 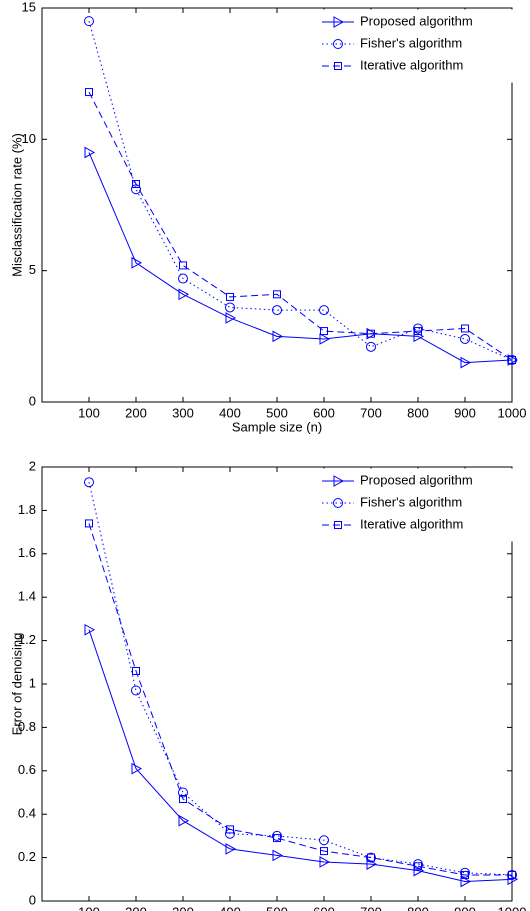 I want to click on y-tick-label: 0.6, so click(x=27, y=769).